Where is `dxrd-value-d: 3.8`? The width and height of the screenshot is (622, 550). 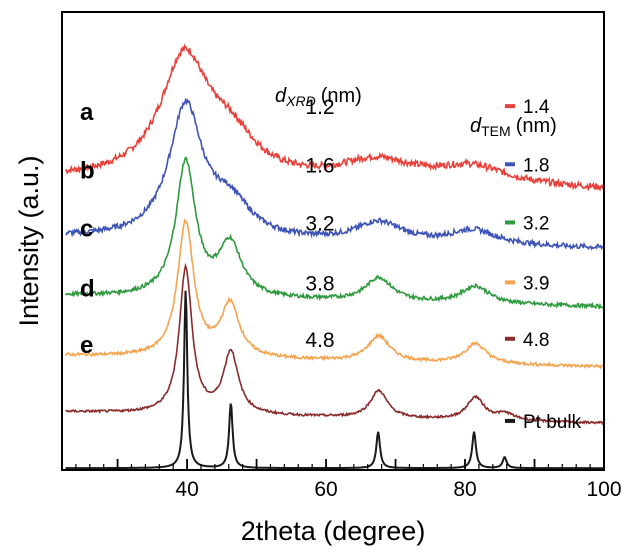 dxrd-value-d: 3.8 is located at coordinates (319, 283).